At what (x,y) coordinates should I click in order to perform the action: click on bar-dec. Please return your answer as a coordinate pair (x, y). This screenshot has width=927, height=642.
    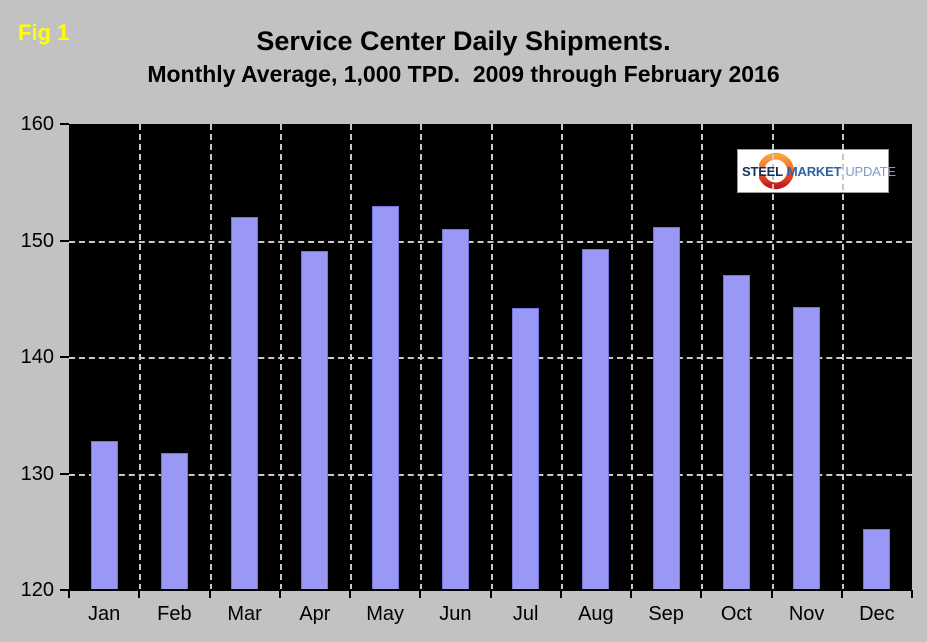
    Looking at the image, I should click on (877, 559).